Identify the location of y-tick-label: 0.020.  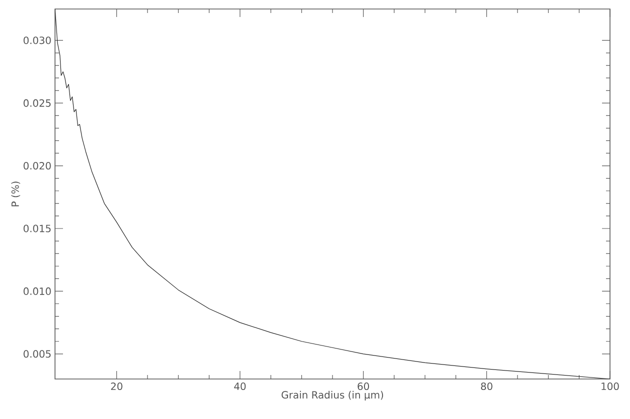
(37, 166).